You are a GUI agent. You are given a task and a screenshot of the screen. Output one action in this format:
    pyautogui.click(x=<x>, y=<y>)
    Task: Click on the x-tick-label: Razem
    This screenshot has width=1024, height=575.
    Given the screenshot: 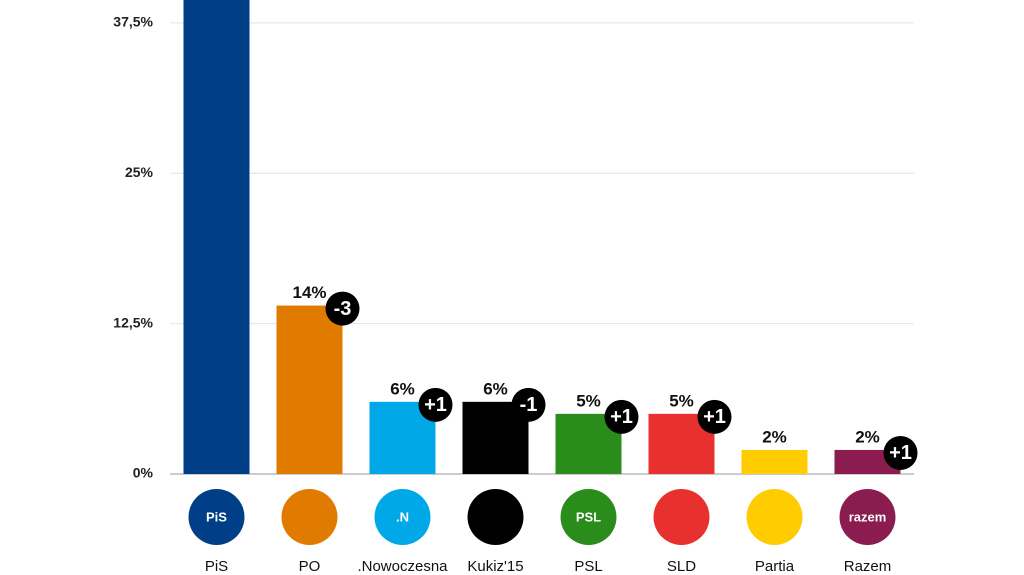 What is the action you would take?
    pyautogui.click(x=868, y=566)
    